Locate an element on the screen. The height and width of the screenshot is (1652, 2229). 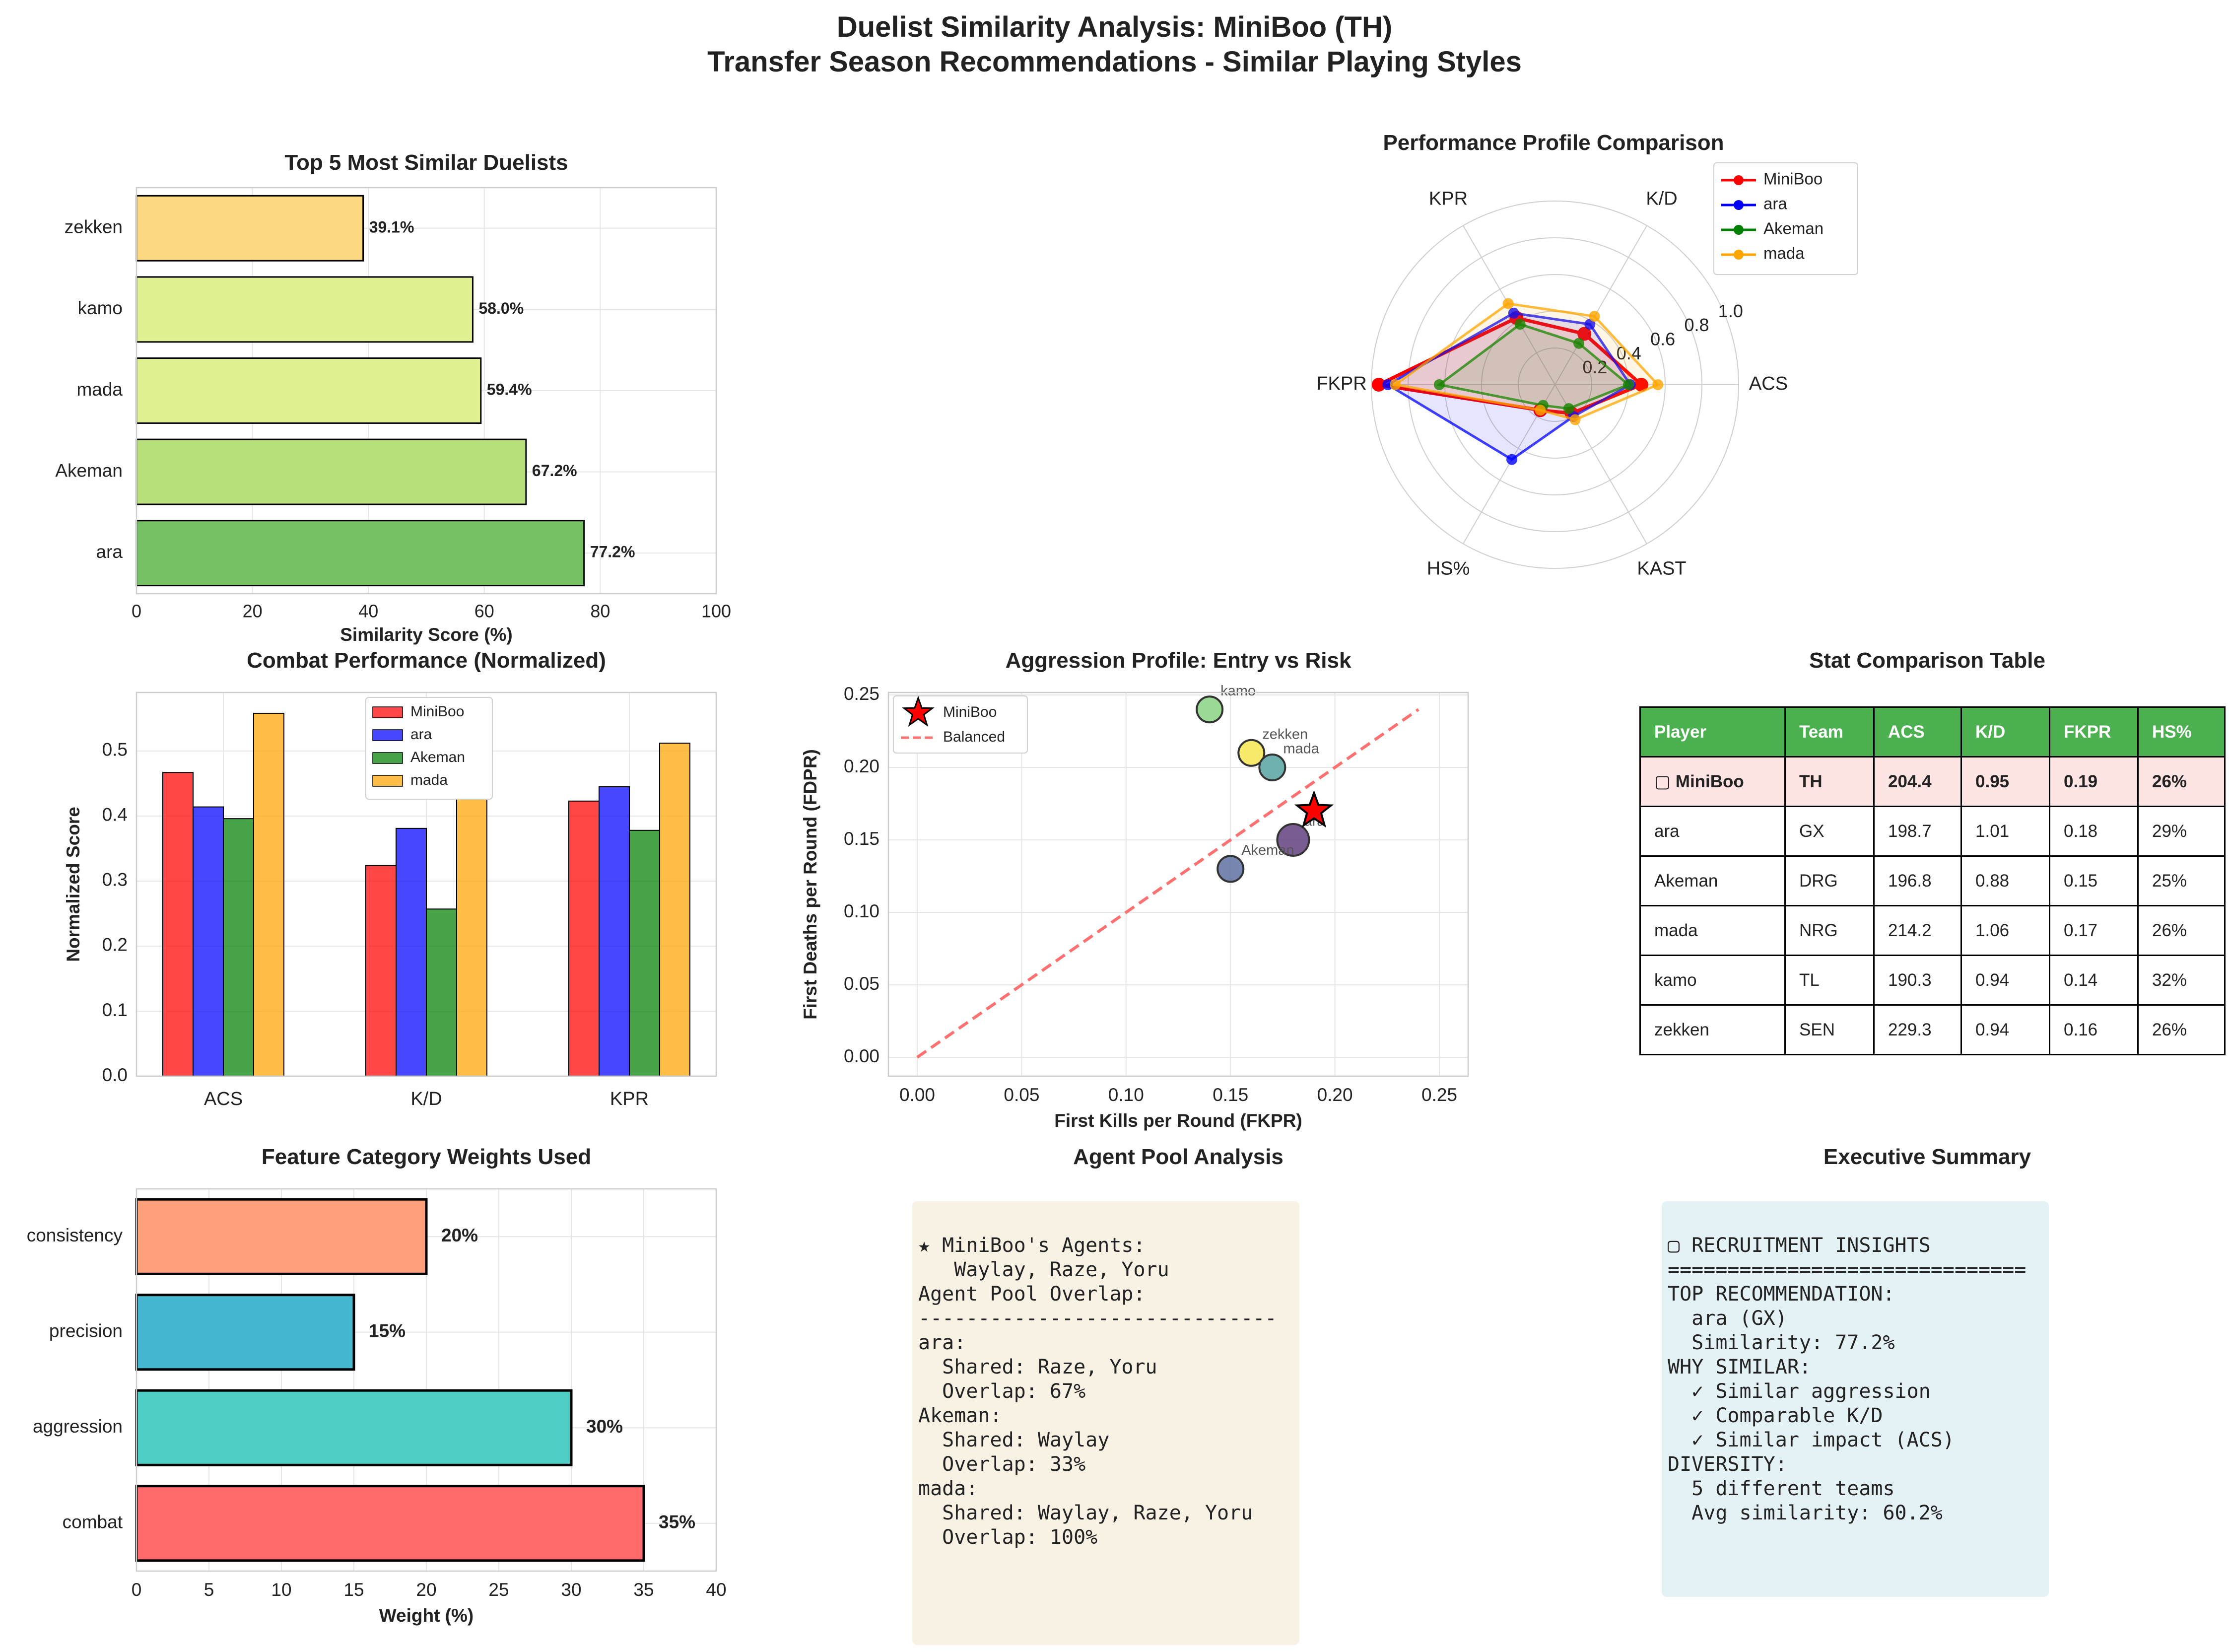
agent-pool-title: Agent Pool Analysis is located at coordinates (1178, 1157).